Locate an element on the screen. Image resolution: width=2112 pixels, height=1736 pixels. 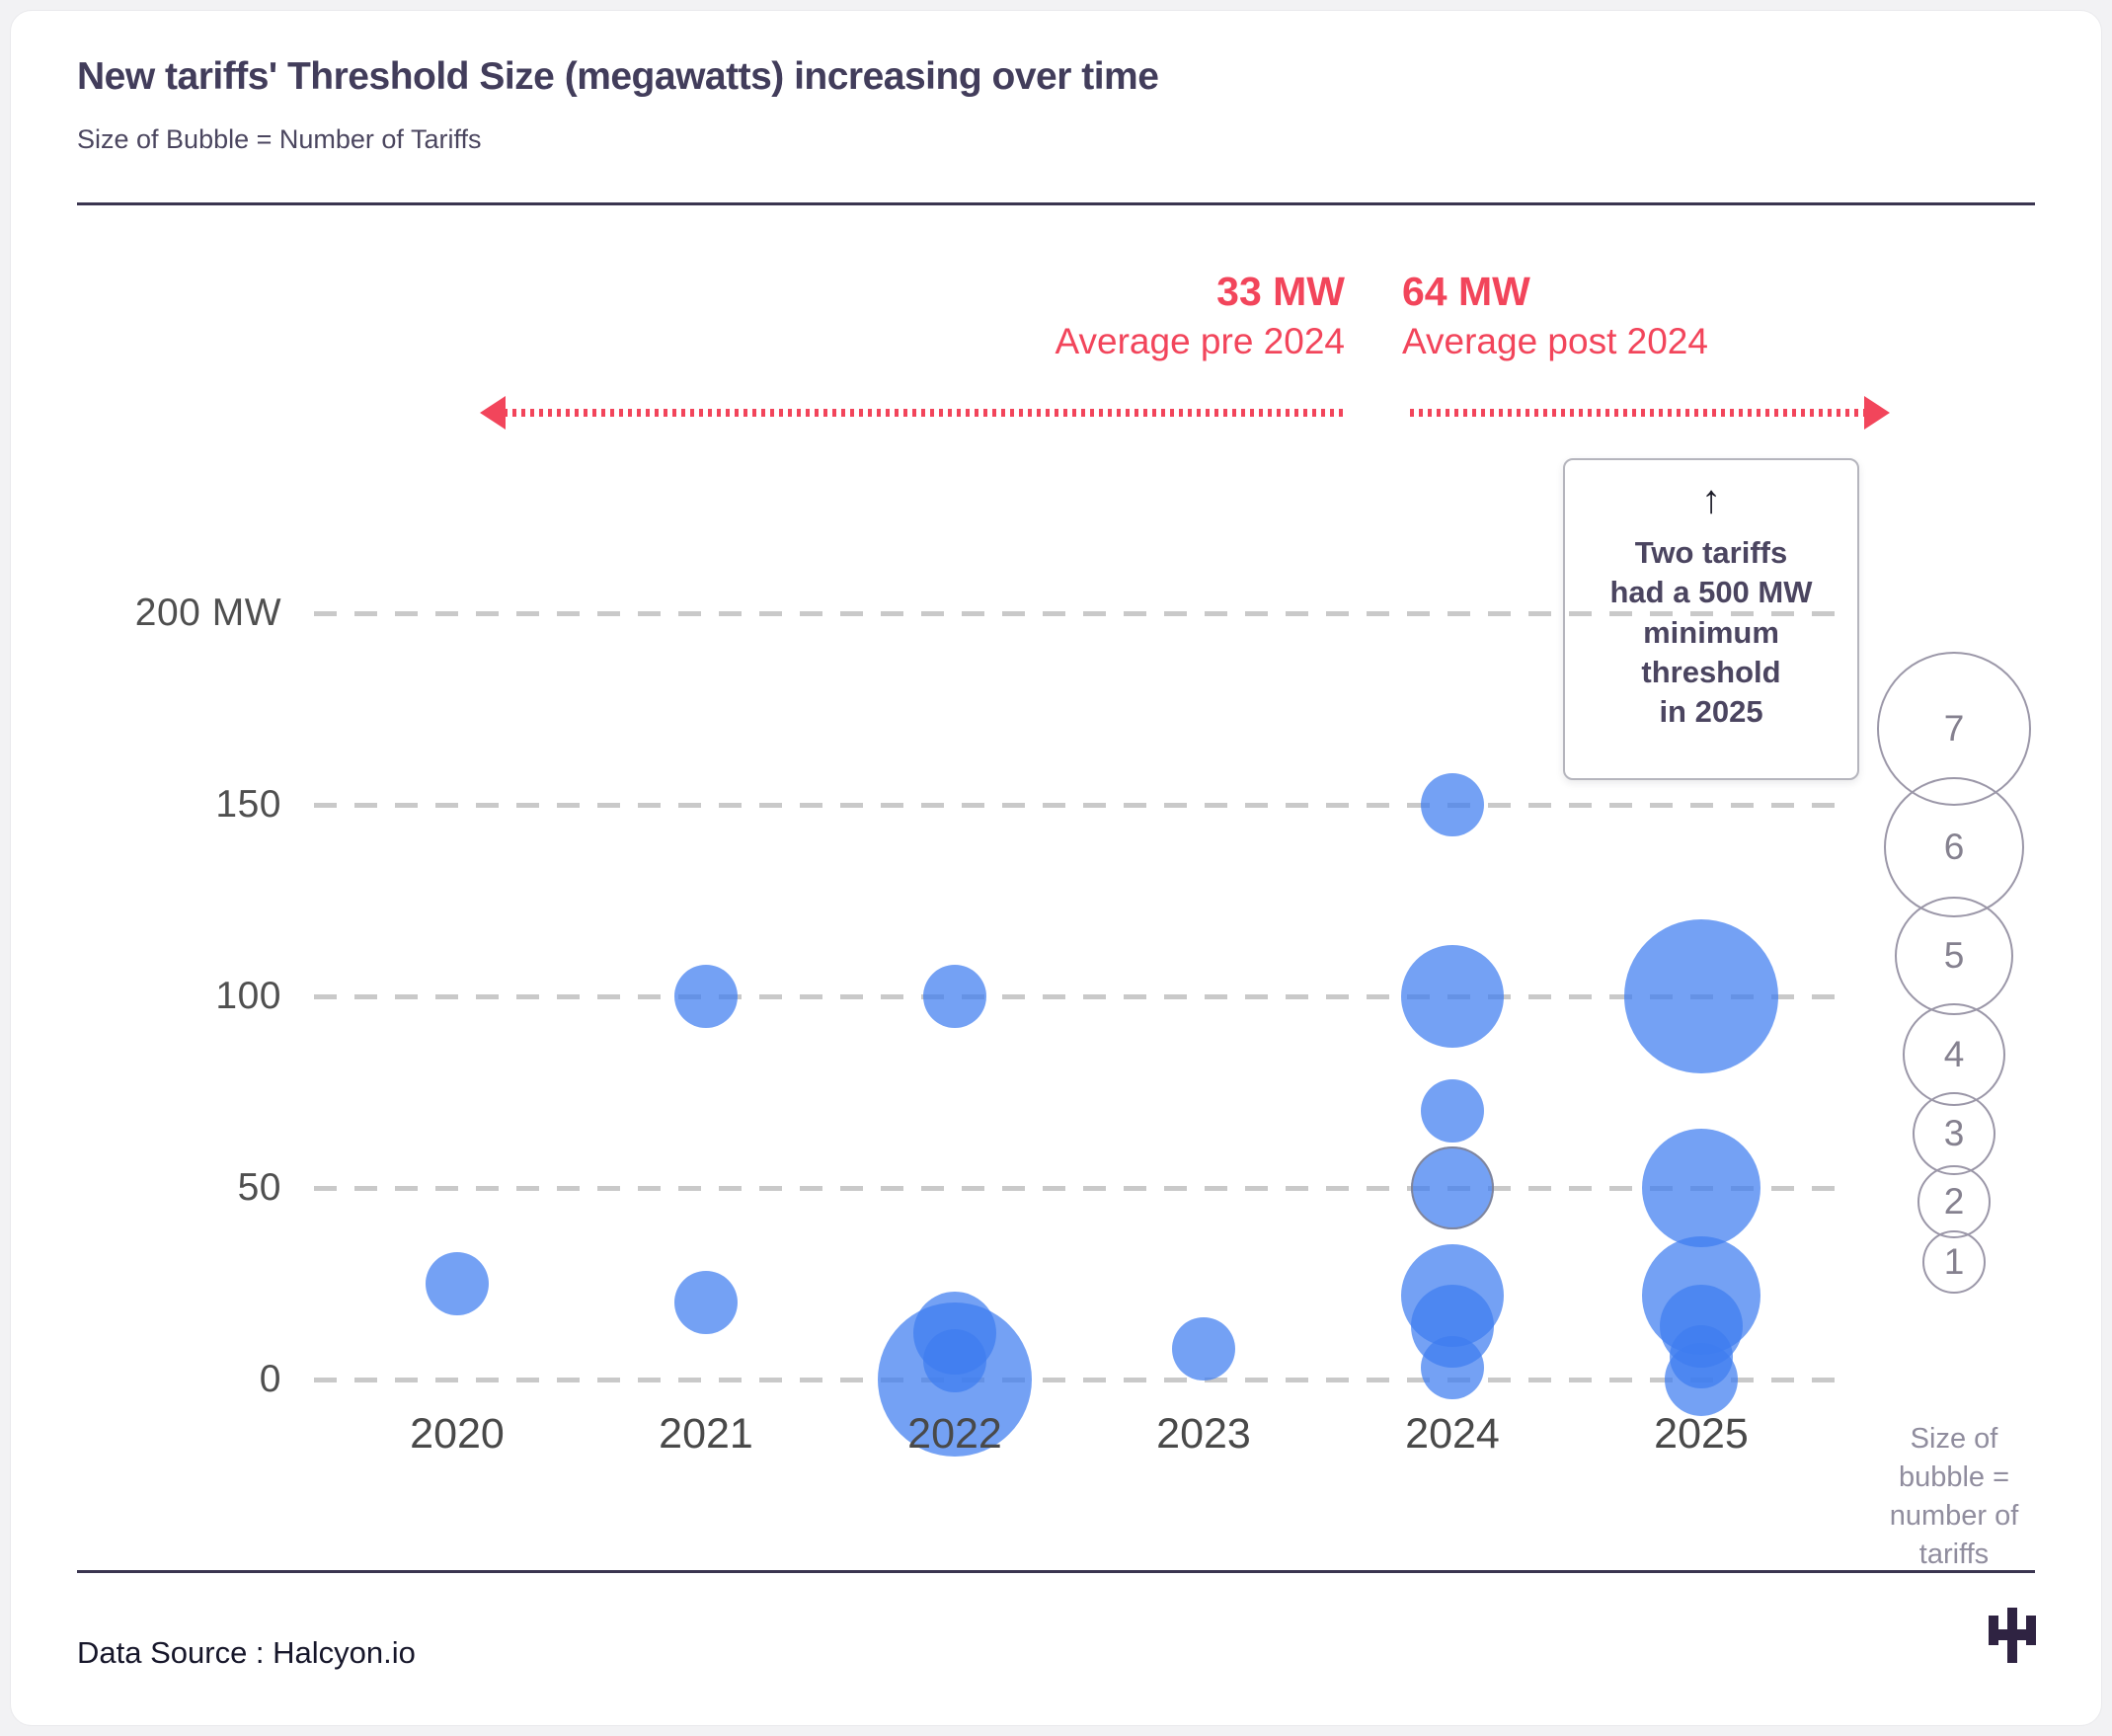
bubble-2024-150mw is located at coordinates (1452, 804).